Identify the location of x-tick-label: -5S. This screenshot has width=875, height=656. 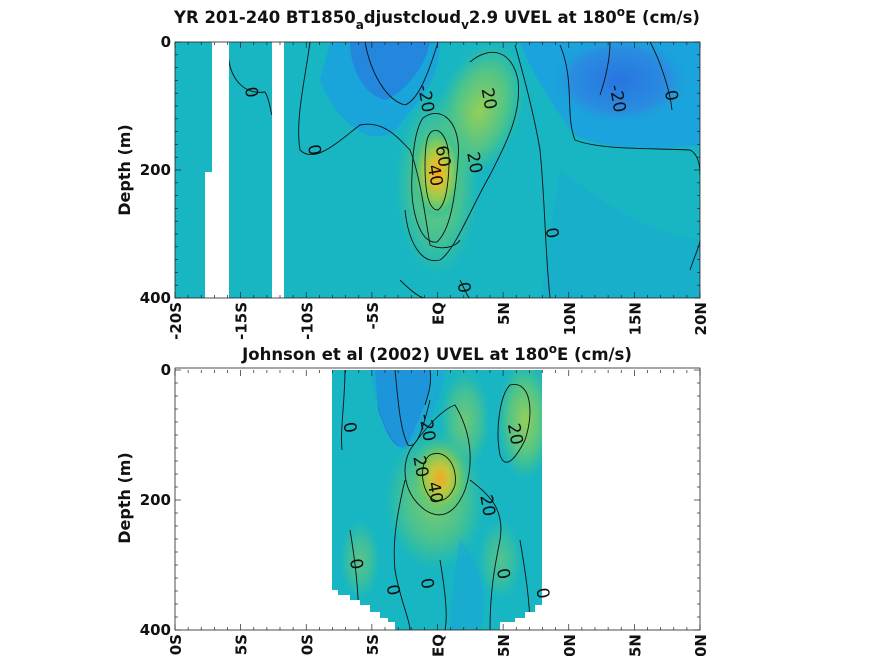
(373, 315).